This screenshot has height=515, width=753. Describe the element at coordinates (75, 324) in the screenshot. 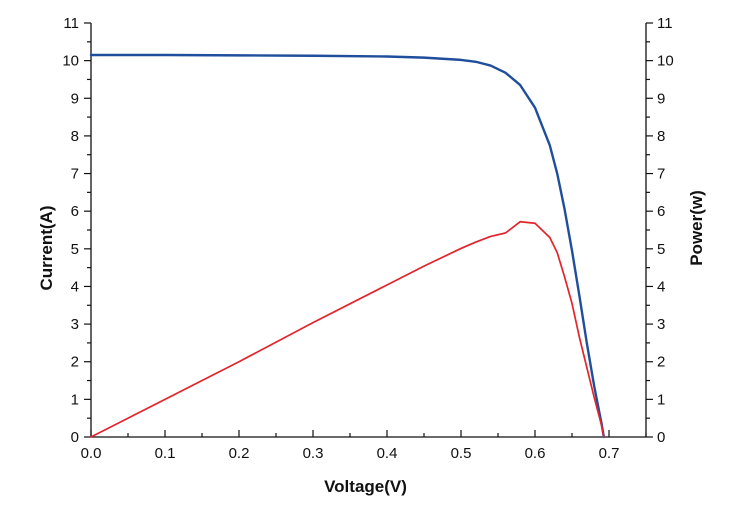

I see `left-y-tick-label: 3` at that location.